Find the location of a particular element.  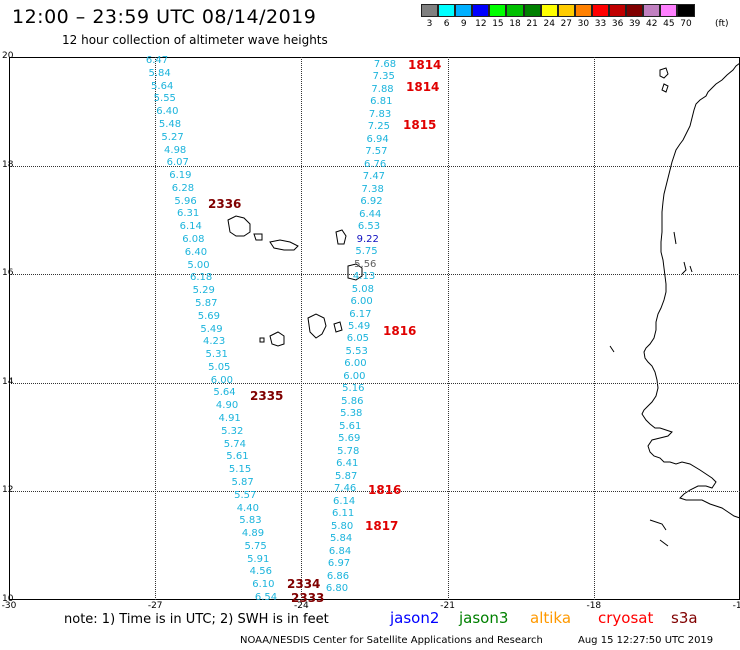

wave-height-label: 6.54 is located at coordinates (266, 597).